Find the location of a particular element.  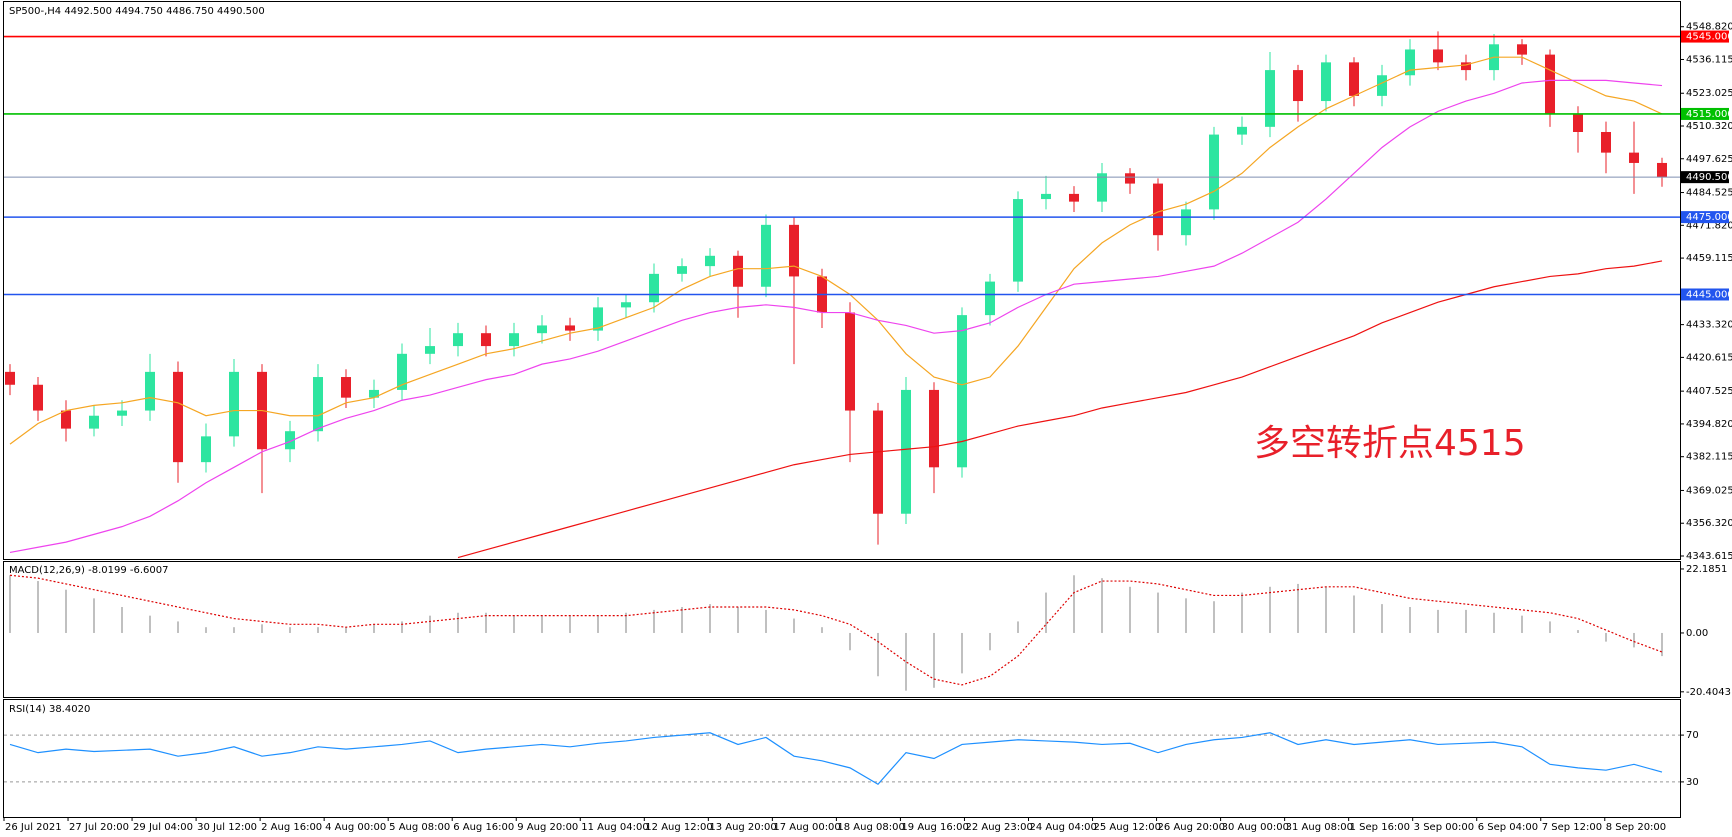

x-tick-label: 30 Aug 00:00 is located at coordinates (1255, 827).